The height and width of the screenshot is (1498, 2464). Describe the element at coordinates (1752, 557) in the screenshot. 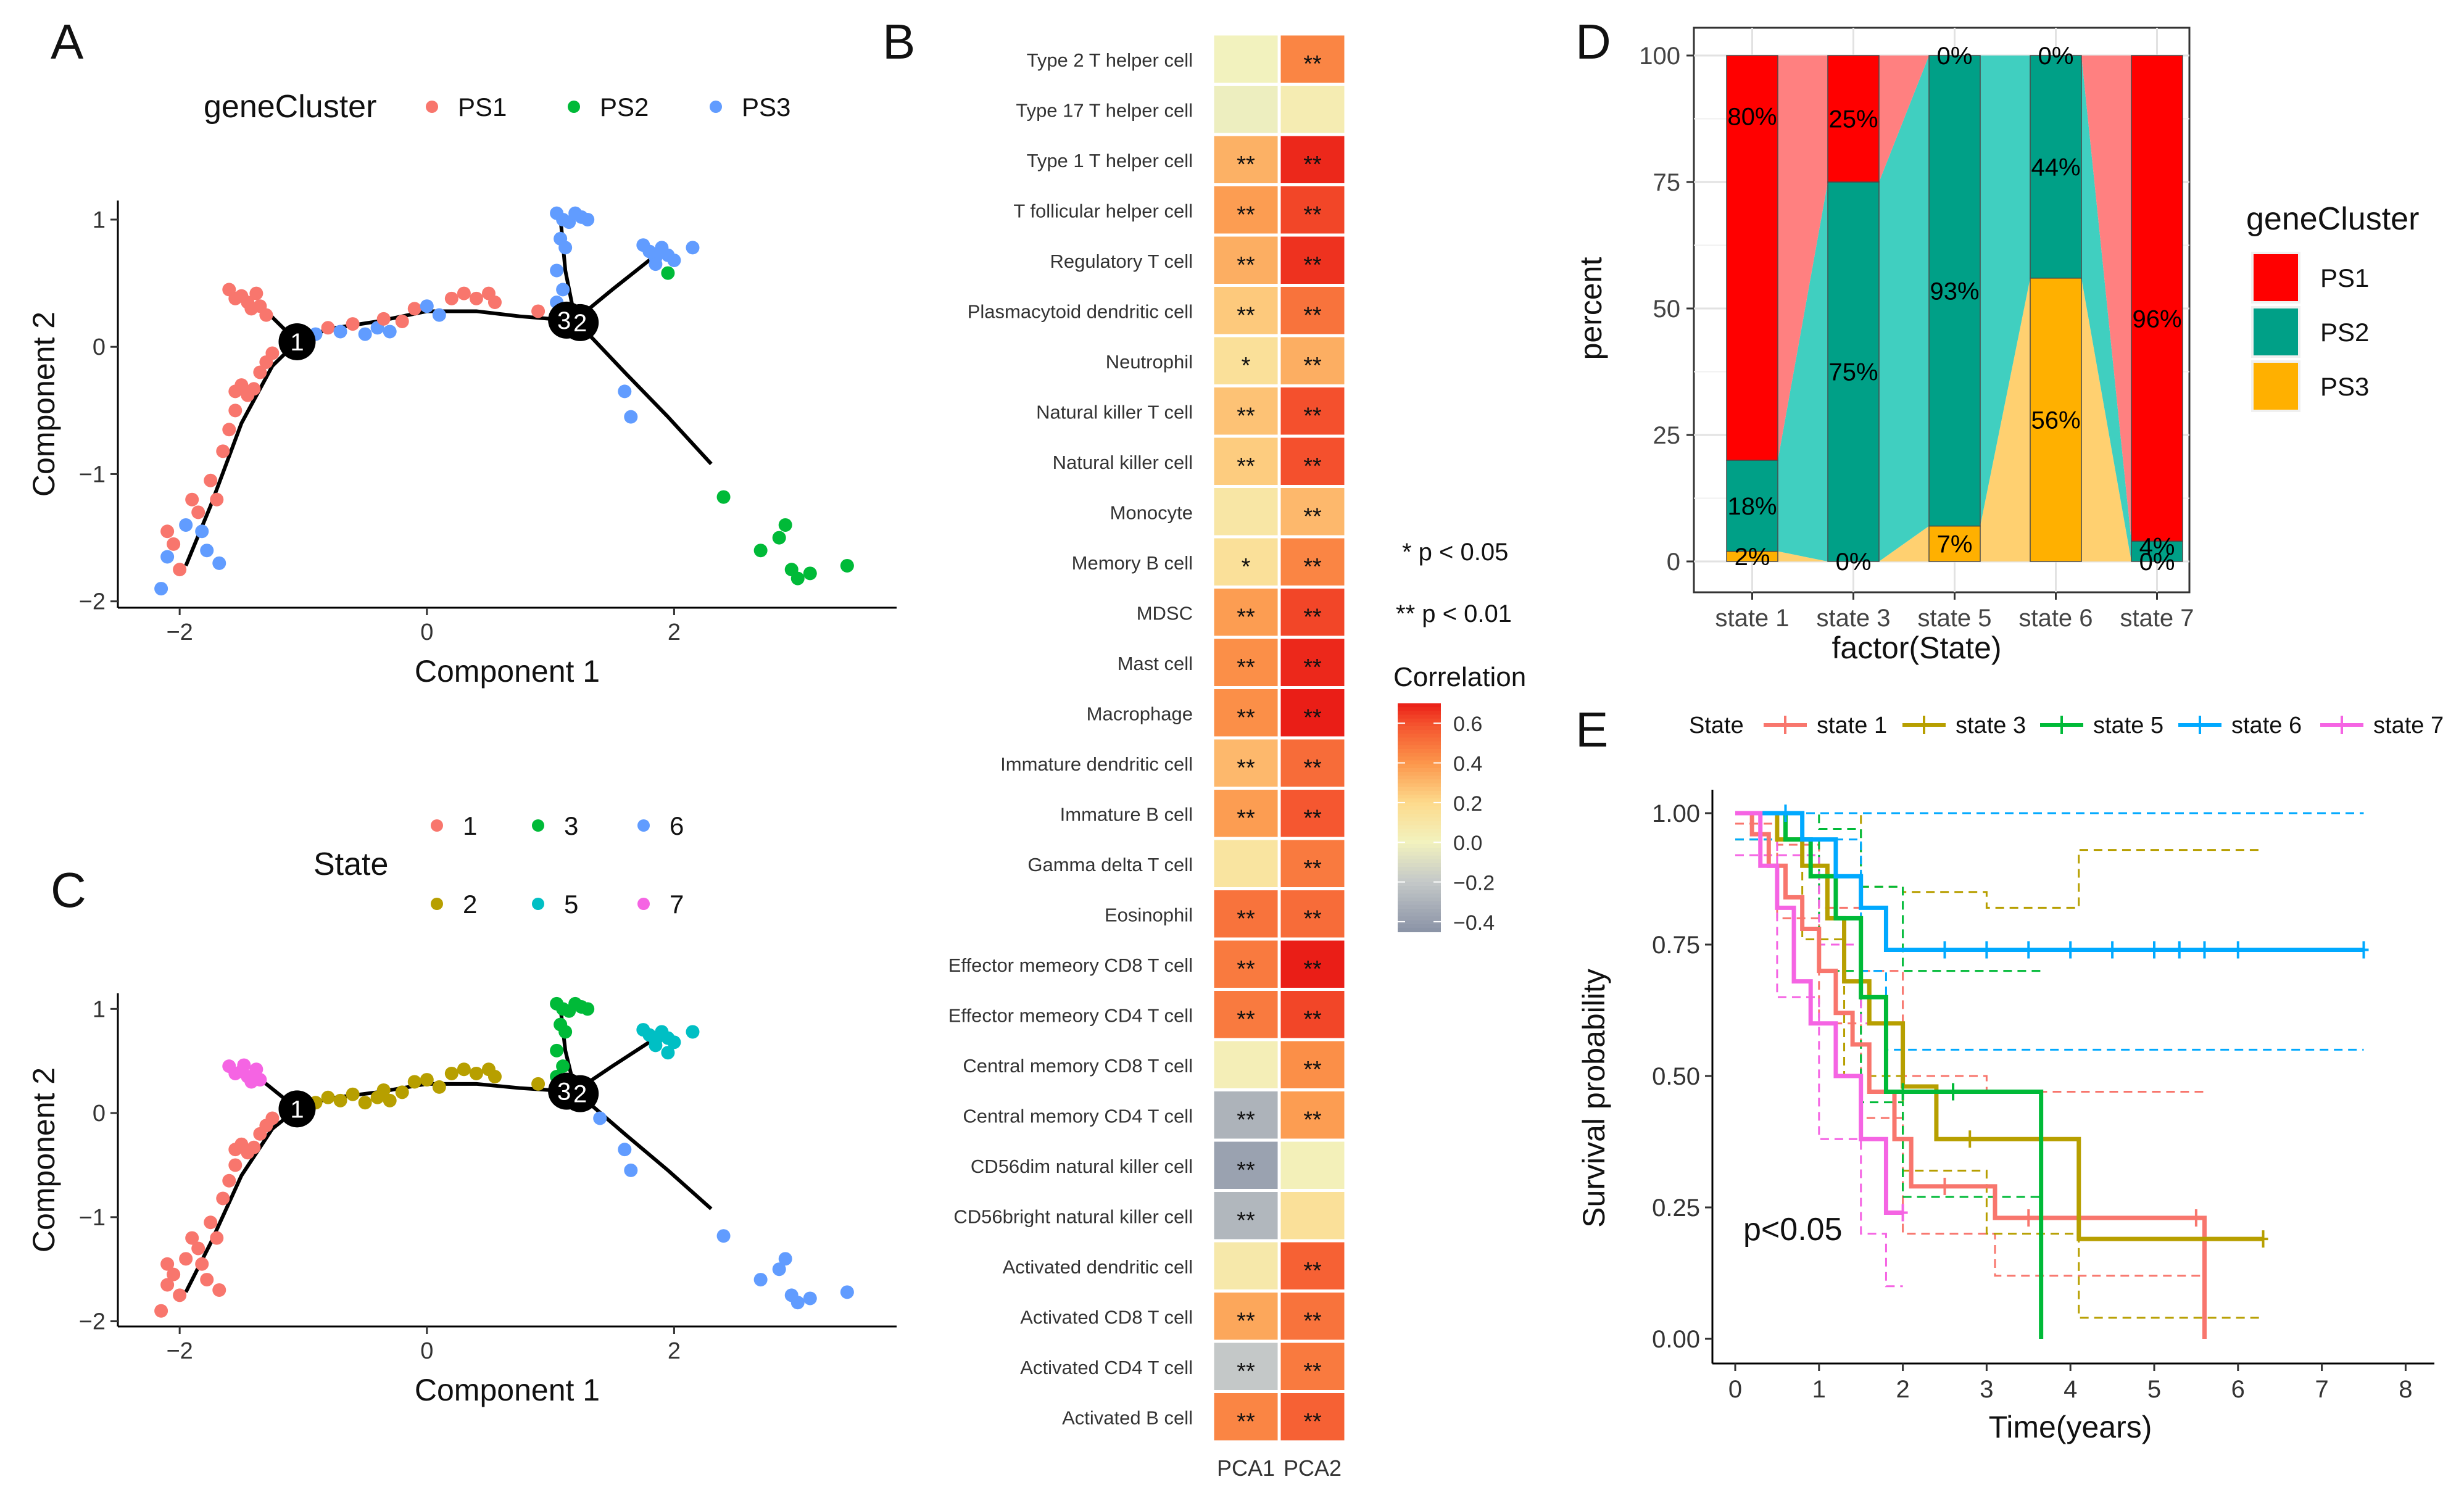

I see `bar-data-label: 2%` at that location.